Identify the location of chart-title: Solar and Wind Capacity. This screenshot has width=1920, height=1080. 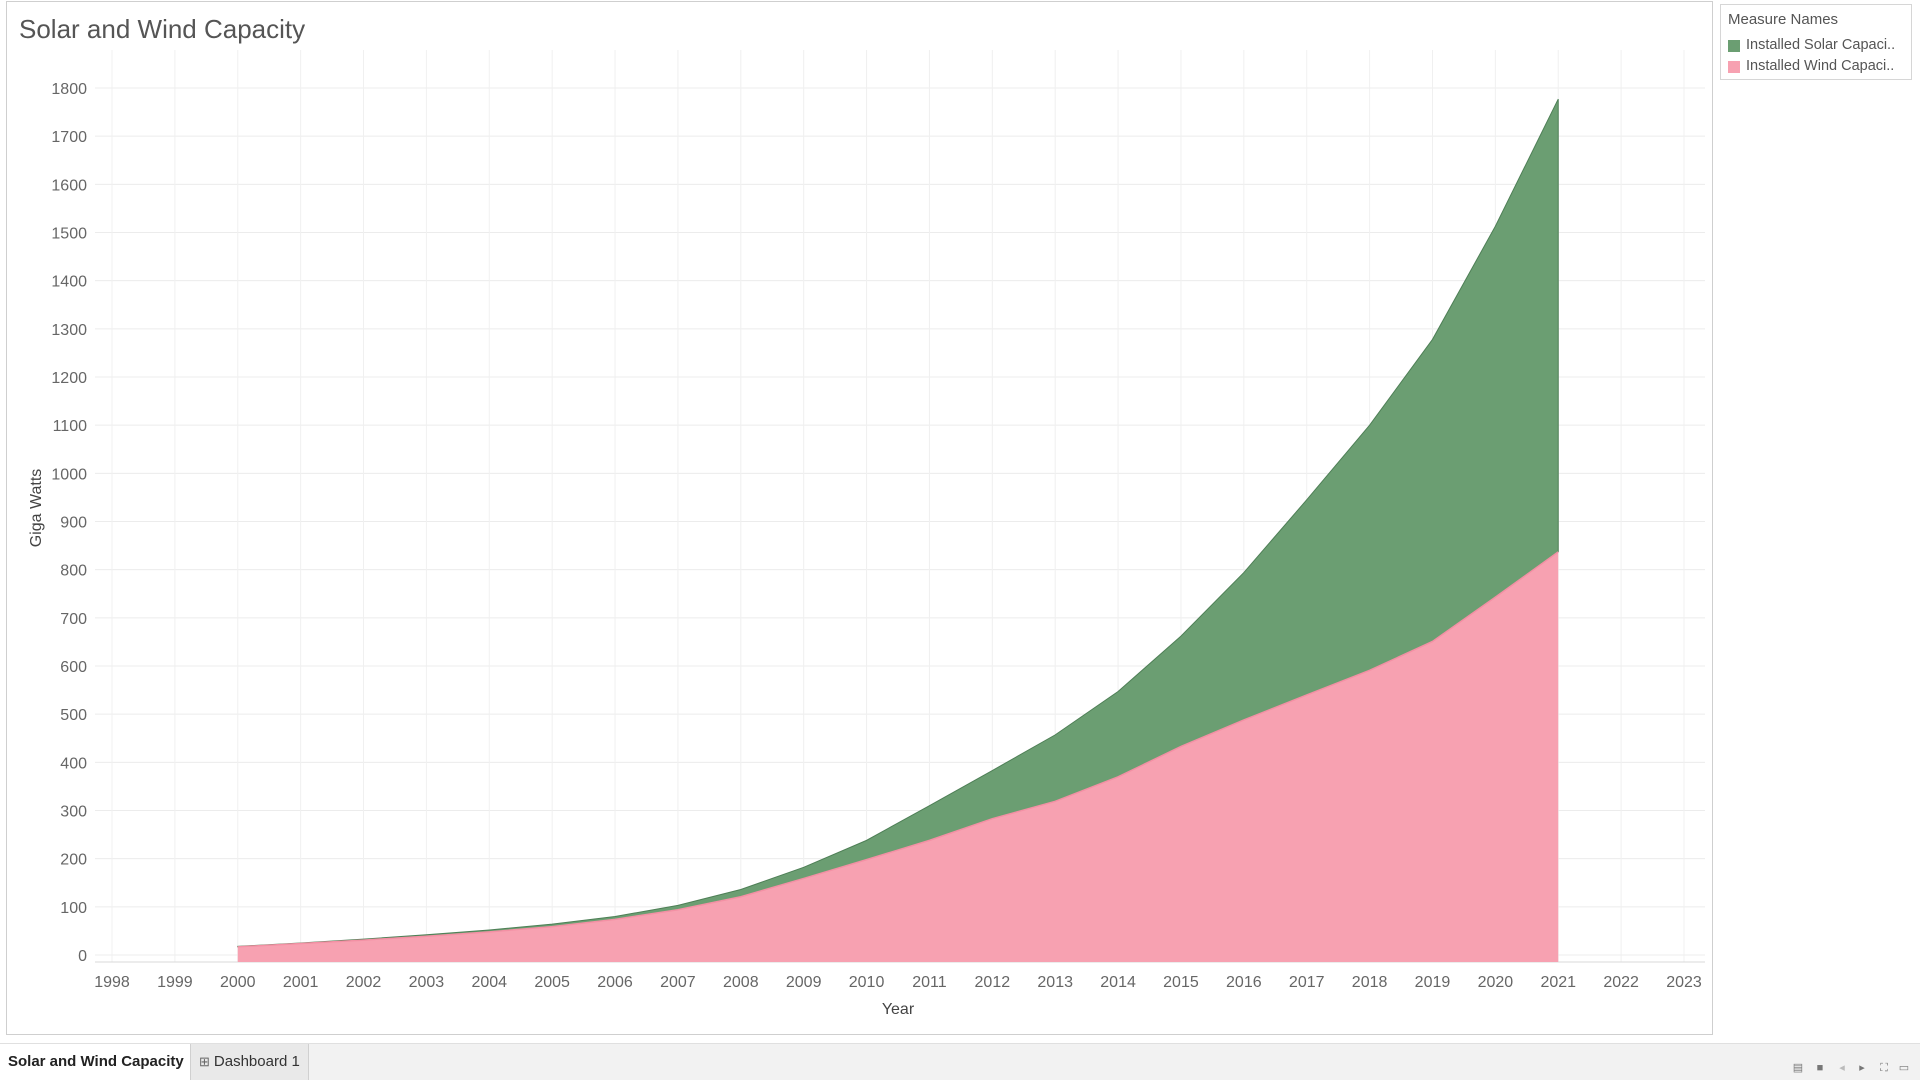
(162, 29).